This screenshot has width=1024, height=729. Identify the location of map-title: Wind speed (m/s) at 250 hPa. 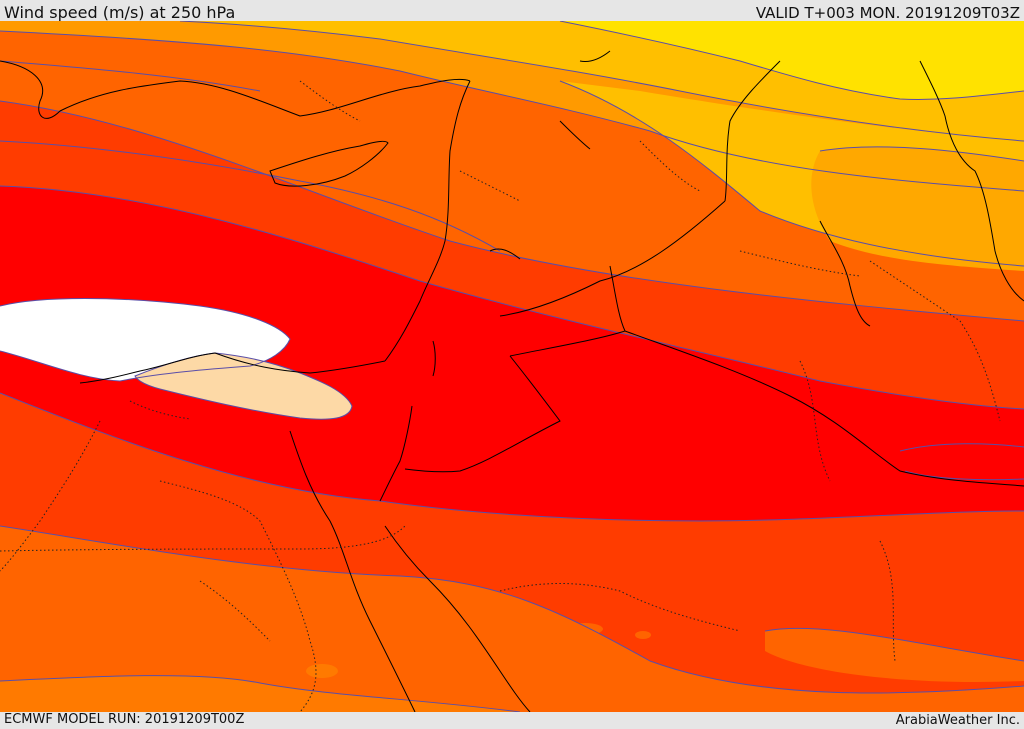
(120, 12).